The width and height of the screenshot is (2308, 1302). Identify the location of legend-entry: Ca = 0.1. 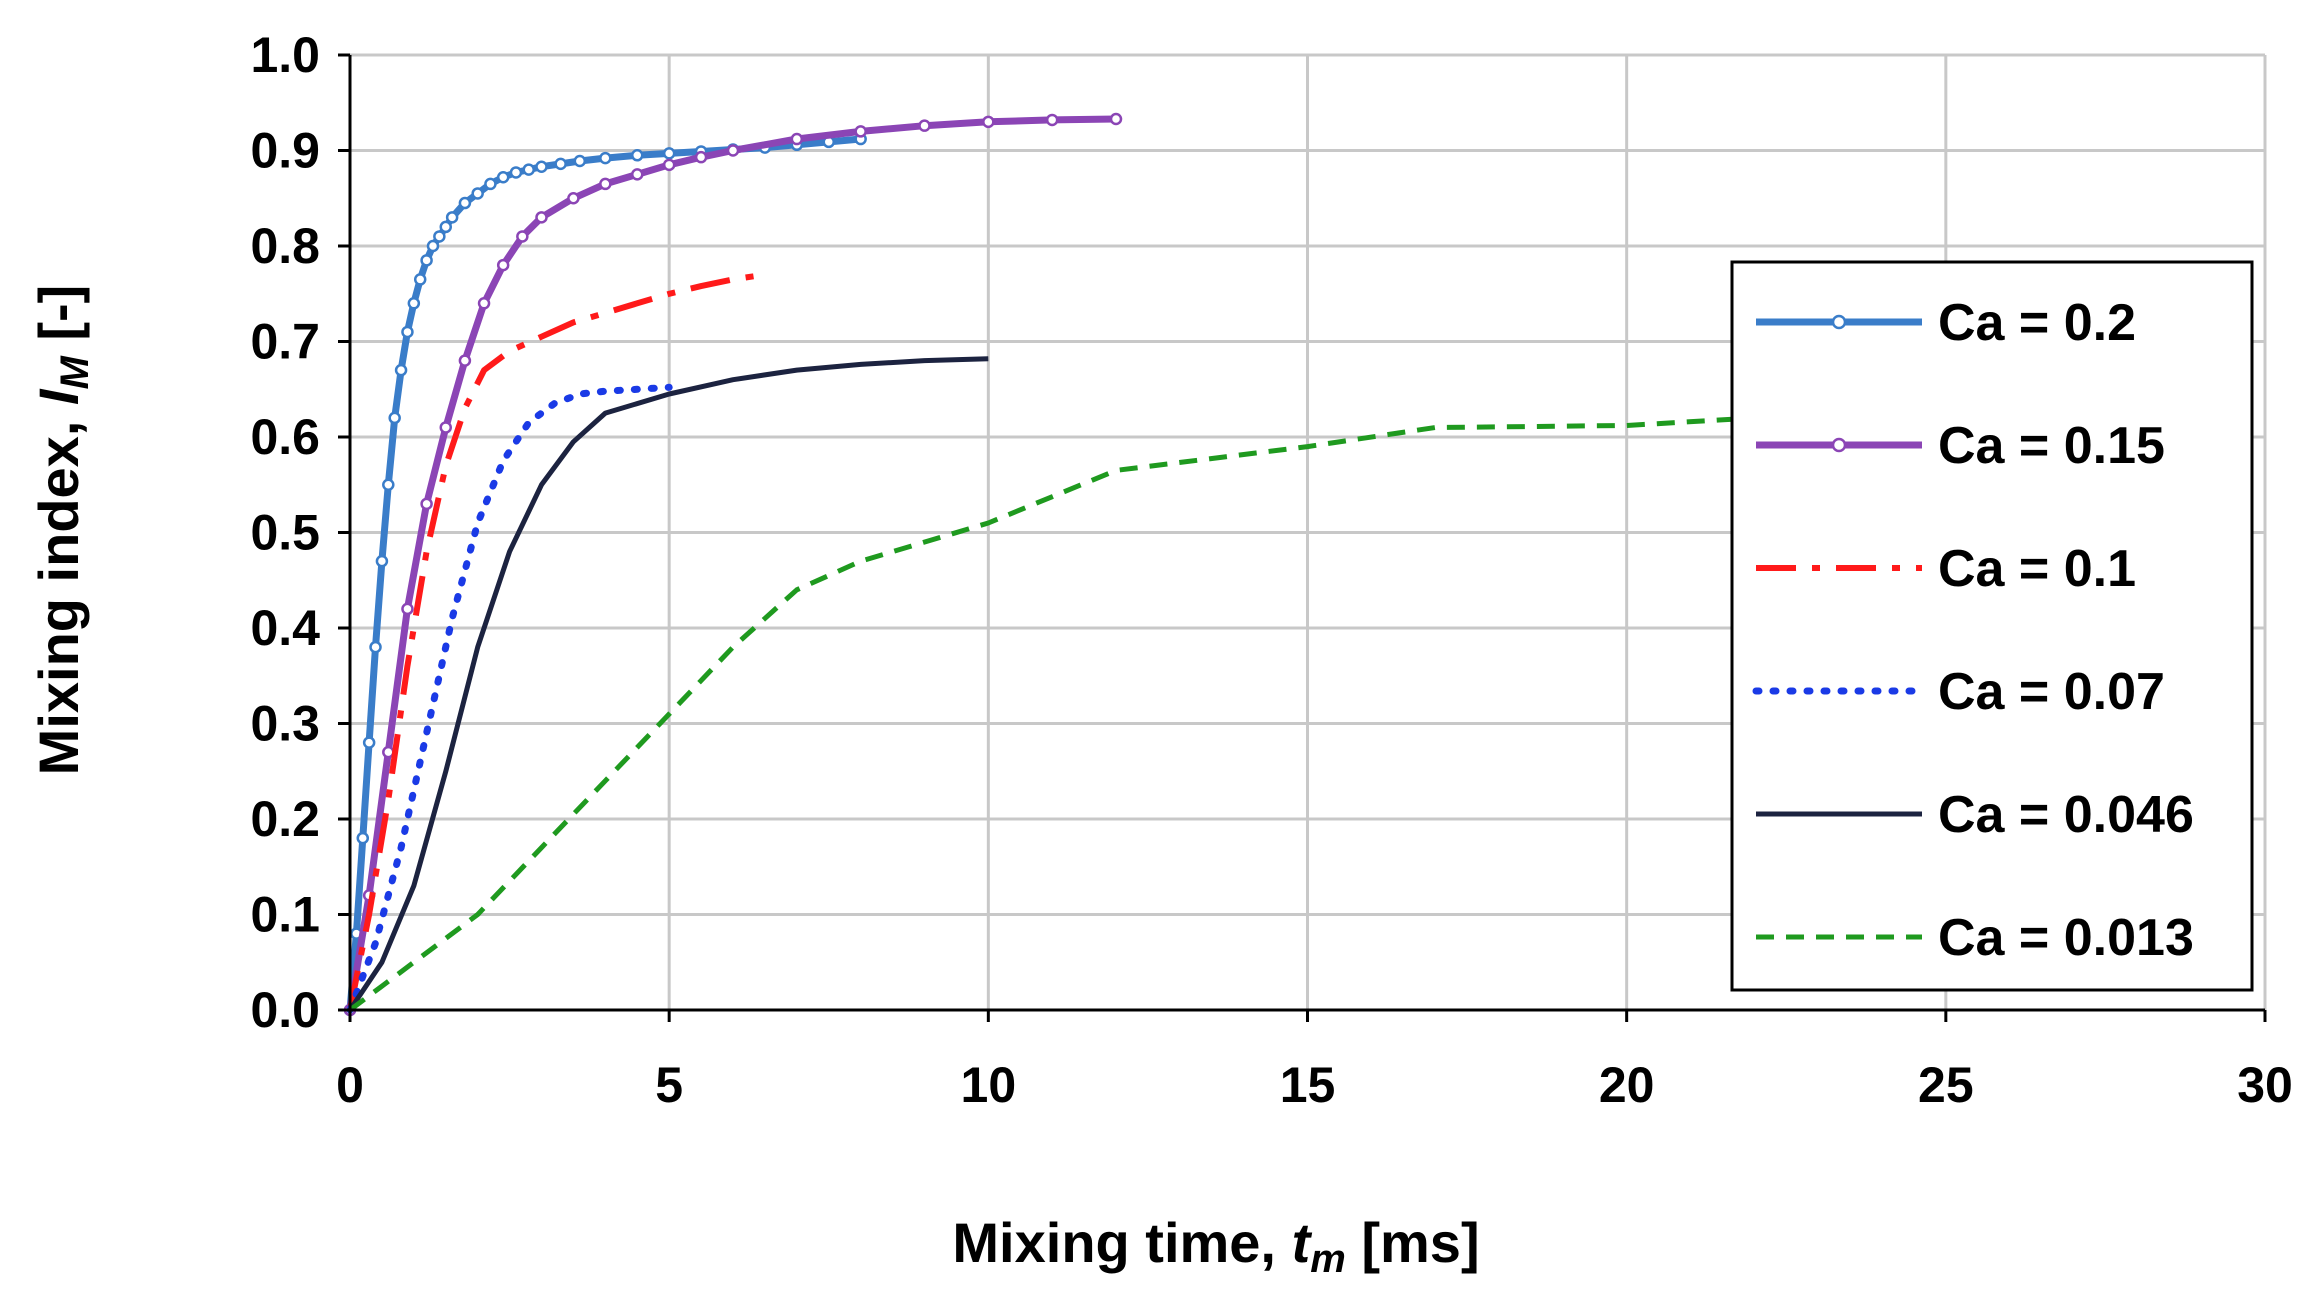
(1946, 569).